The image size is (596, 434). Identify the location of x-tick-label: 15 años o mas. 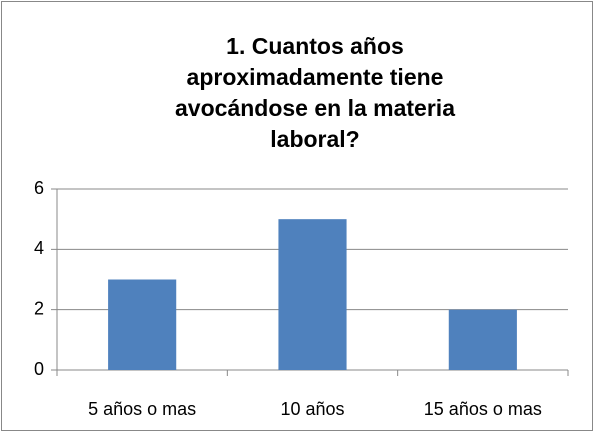
(483, 409).